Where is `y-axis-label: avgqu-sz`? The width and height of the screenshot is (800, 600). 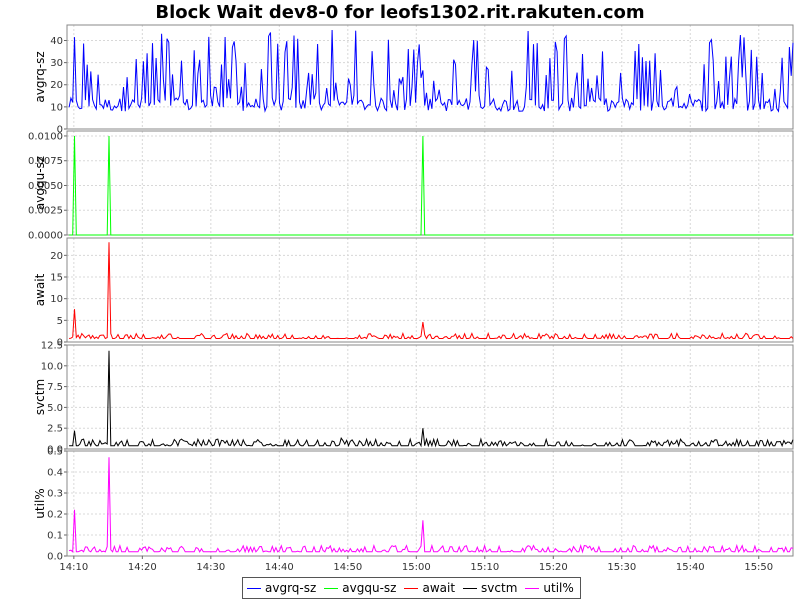 y-axis-label: avgqu-sz is located at coordinates (40, 183).